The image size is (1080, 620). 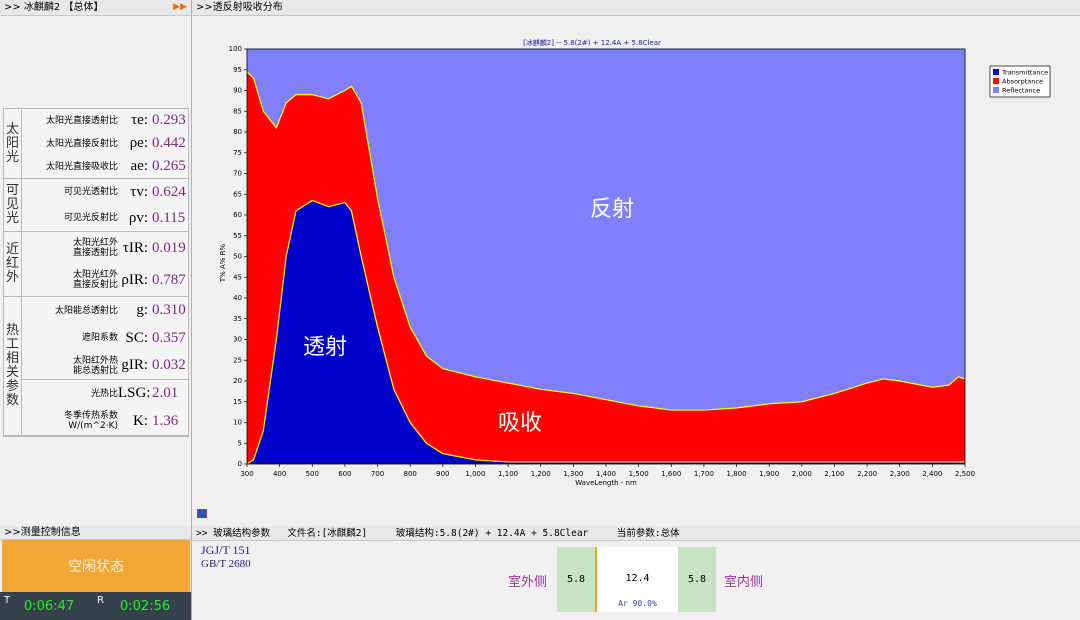 What do you see at coordinates (237, 423) in the screenshot?
I see `y-tick-label: 10` at bounding box center [237, 423].